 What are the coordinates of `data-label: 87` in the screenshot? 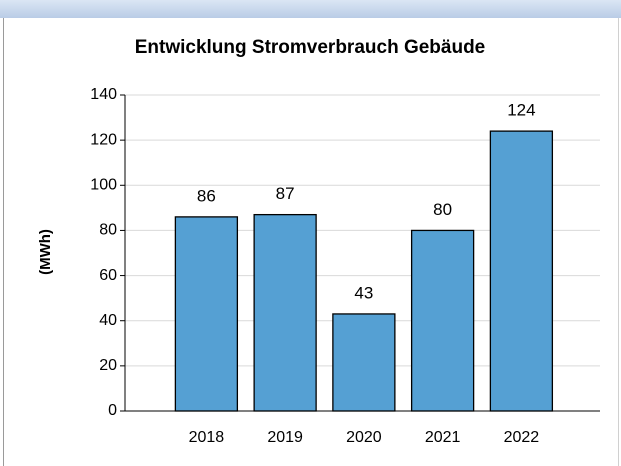 It's located at (285, 193).